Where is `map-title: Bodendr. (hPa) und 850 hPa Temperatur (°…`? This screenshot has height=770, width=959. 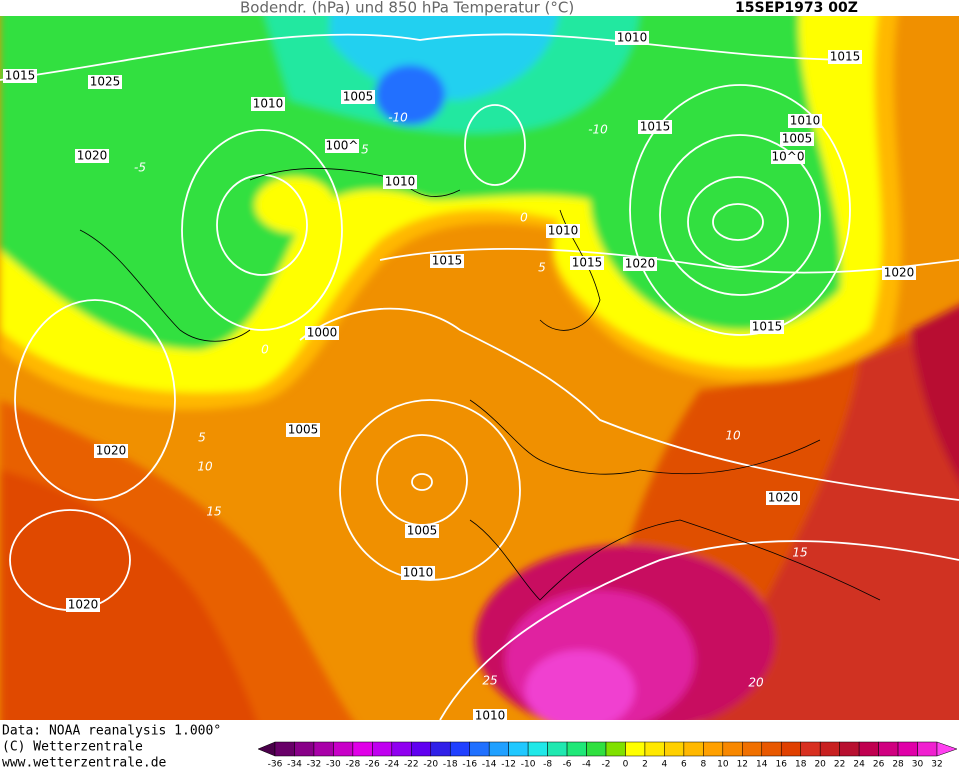
map-title: Bodendr. (hPa) und 850 hPa Temperatur (°… is located at coordinates (407, 8).